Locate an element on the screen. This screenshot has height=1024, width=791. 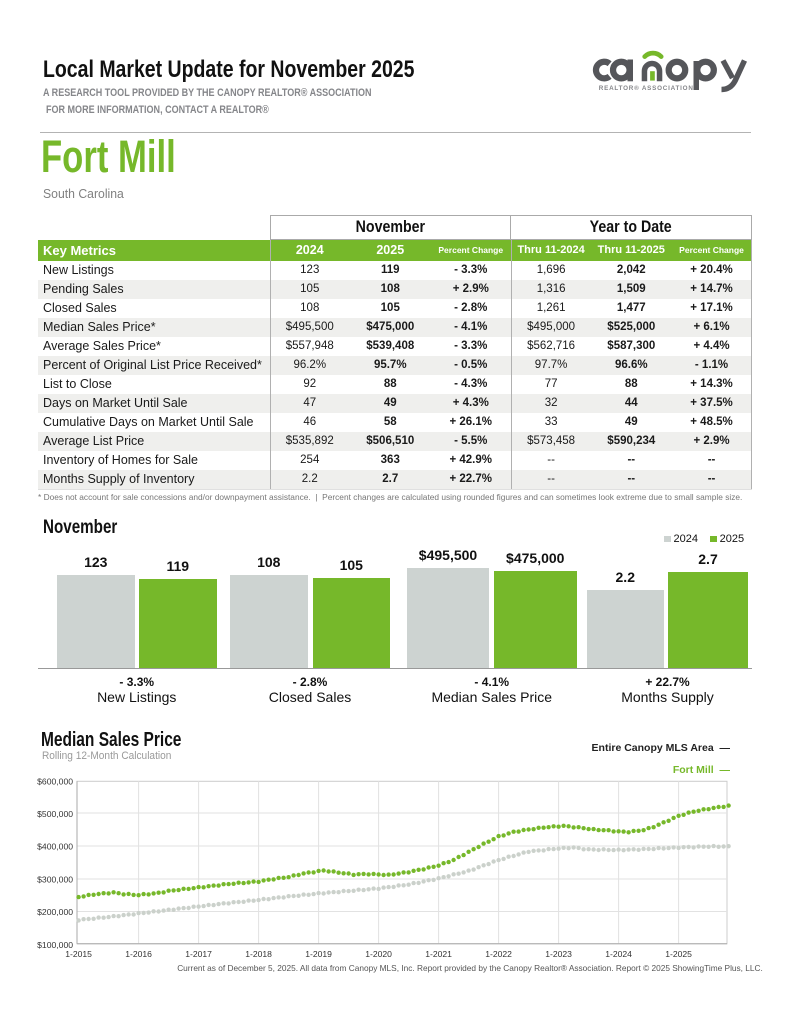
svg-text: 1-2022 is located at coordinates (498, 954).